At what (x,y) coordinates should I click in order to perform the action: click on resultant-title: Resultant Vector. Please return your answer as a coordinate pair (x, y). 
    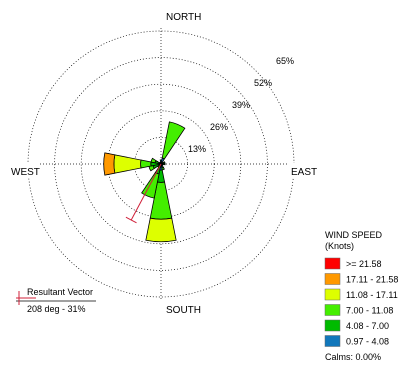
    Looking at the image, I should click on (60, 292).